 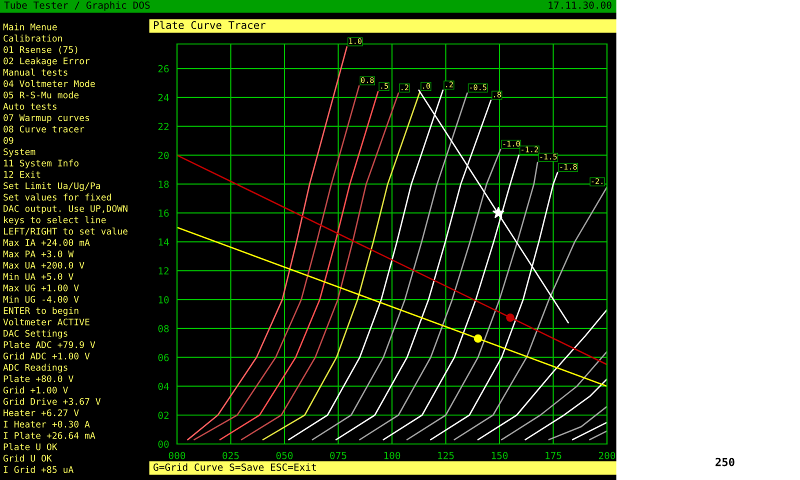 What do you see at coordinates (41, 299) in the screenshot?
I see `text: Min UG -4.00 V` at bounding box center [41, 299].